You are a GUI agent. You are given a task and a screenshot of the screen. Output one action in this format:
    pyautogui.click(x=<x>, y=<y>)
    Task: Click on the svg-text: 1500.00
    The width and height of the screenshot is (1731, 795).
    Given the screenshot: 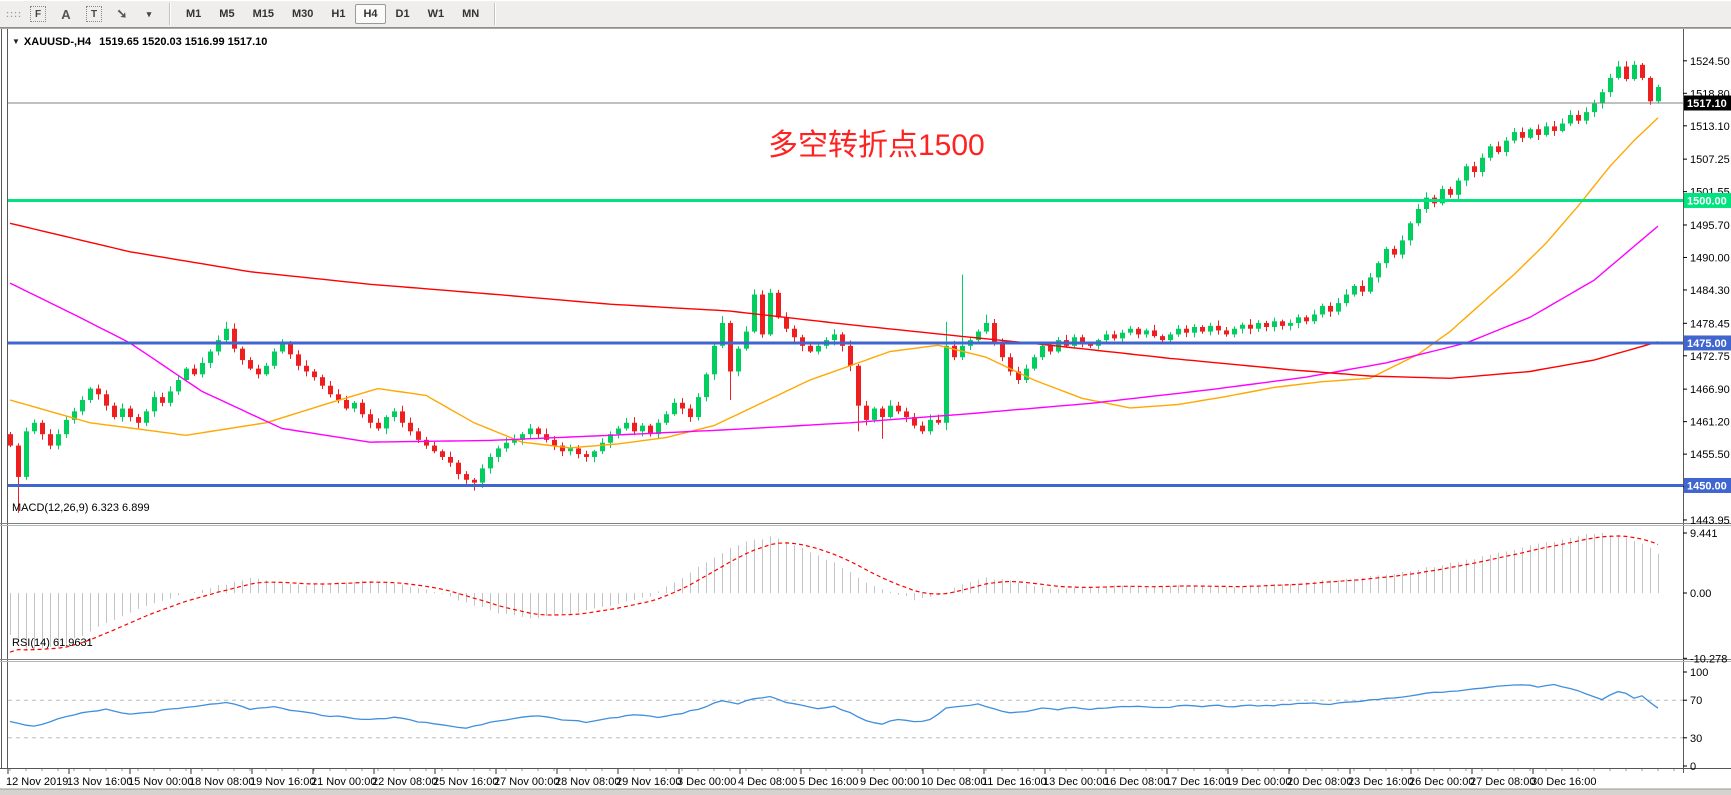 What is the action you would take?
    pyautogui.click(x=1707, y=201)
    